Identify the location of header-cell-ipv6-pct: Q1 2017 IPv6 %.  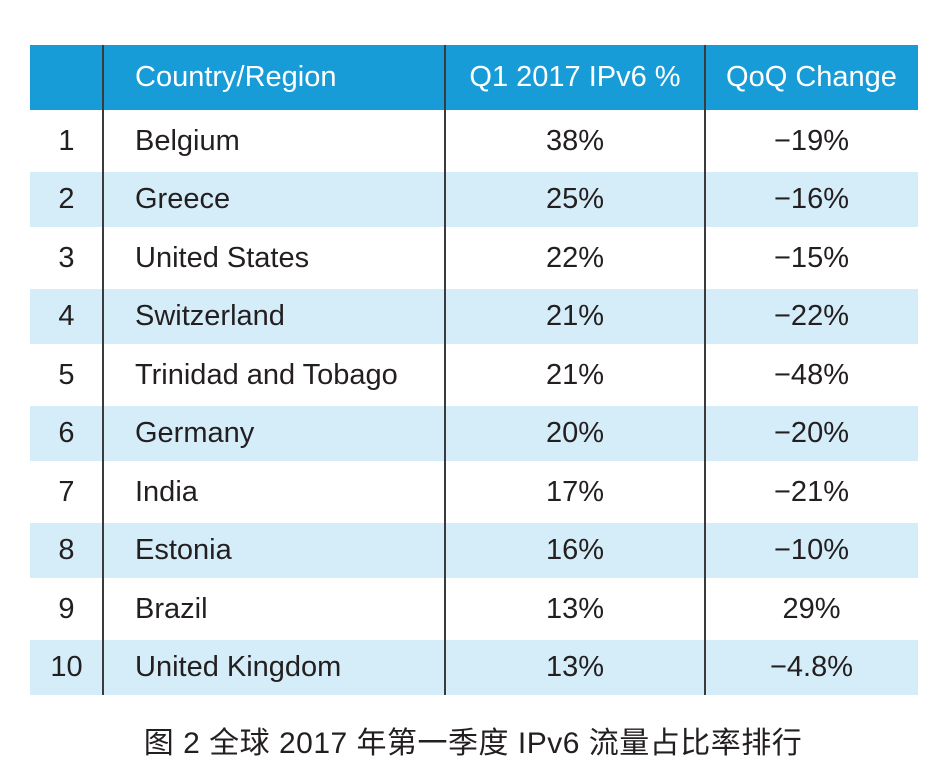
(575, 77).